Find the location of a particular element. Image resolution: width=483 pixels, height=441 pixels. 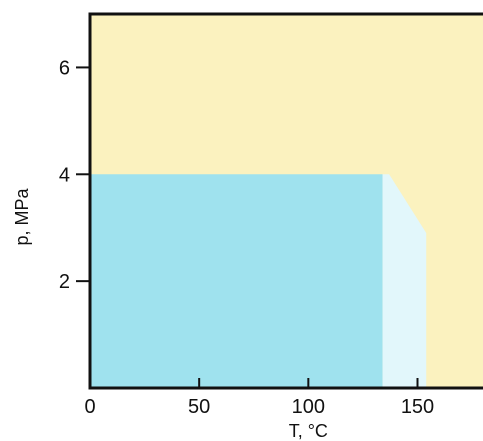

x-tick-label: 50 is located at coordinates (199, 407).